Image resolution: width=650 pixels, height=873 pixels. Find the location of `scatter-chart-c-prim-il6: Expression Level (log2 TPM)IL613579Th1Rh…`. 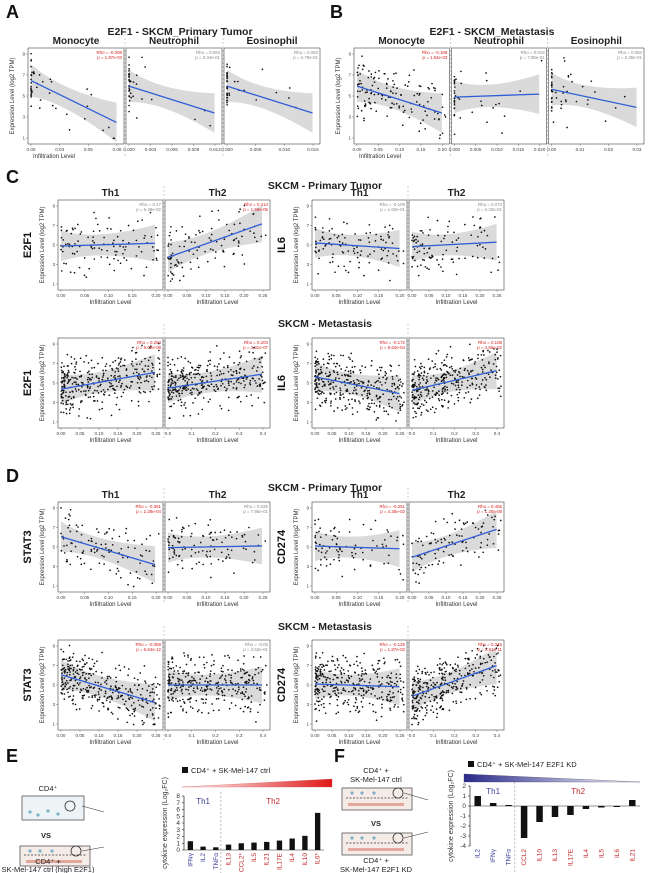

scatter-chart-c-prim-il6: Expression Level (log2 TPM)IL613579Th1Rh… is located at coordinates (390, 246).